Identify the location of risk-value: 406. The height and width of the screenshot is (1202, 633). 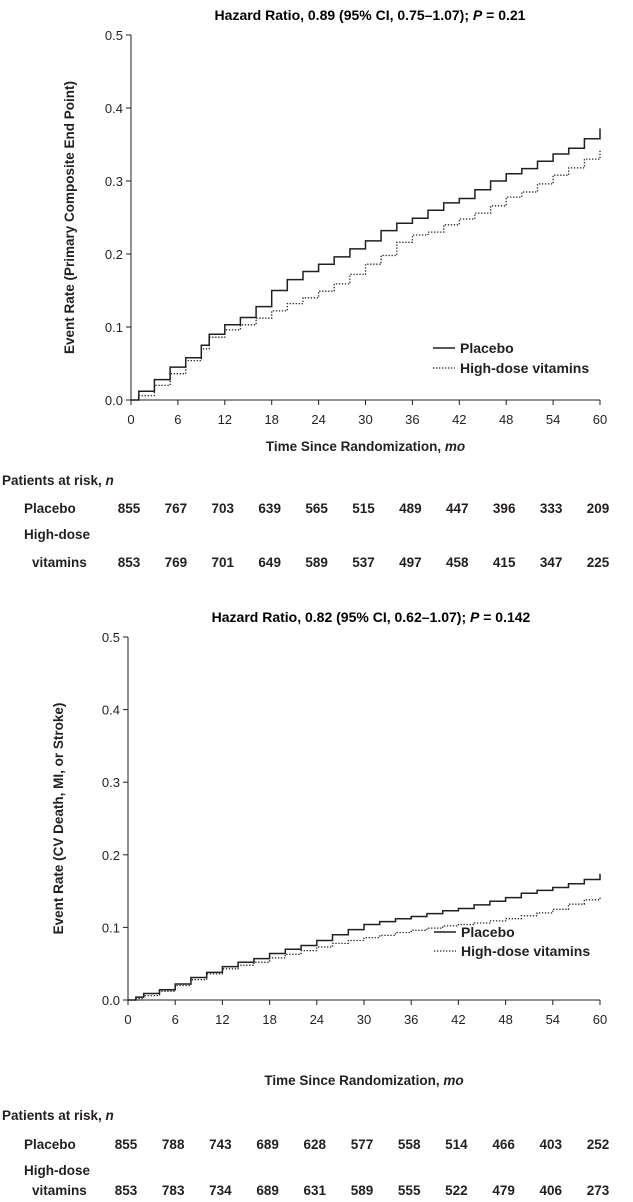
(551, 1190).